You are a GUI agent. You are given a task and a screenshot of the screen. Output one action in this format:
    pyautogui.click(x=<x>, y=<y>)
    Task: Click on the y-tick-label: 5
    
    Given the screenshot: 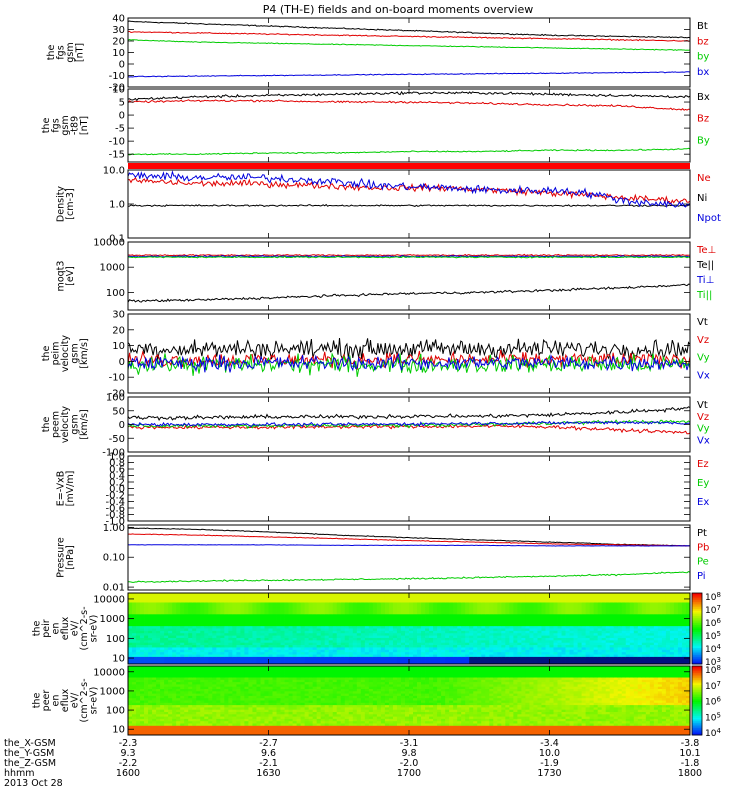 What is the action you would take?
    pyautogui.click(x=122, y=103)
    